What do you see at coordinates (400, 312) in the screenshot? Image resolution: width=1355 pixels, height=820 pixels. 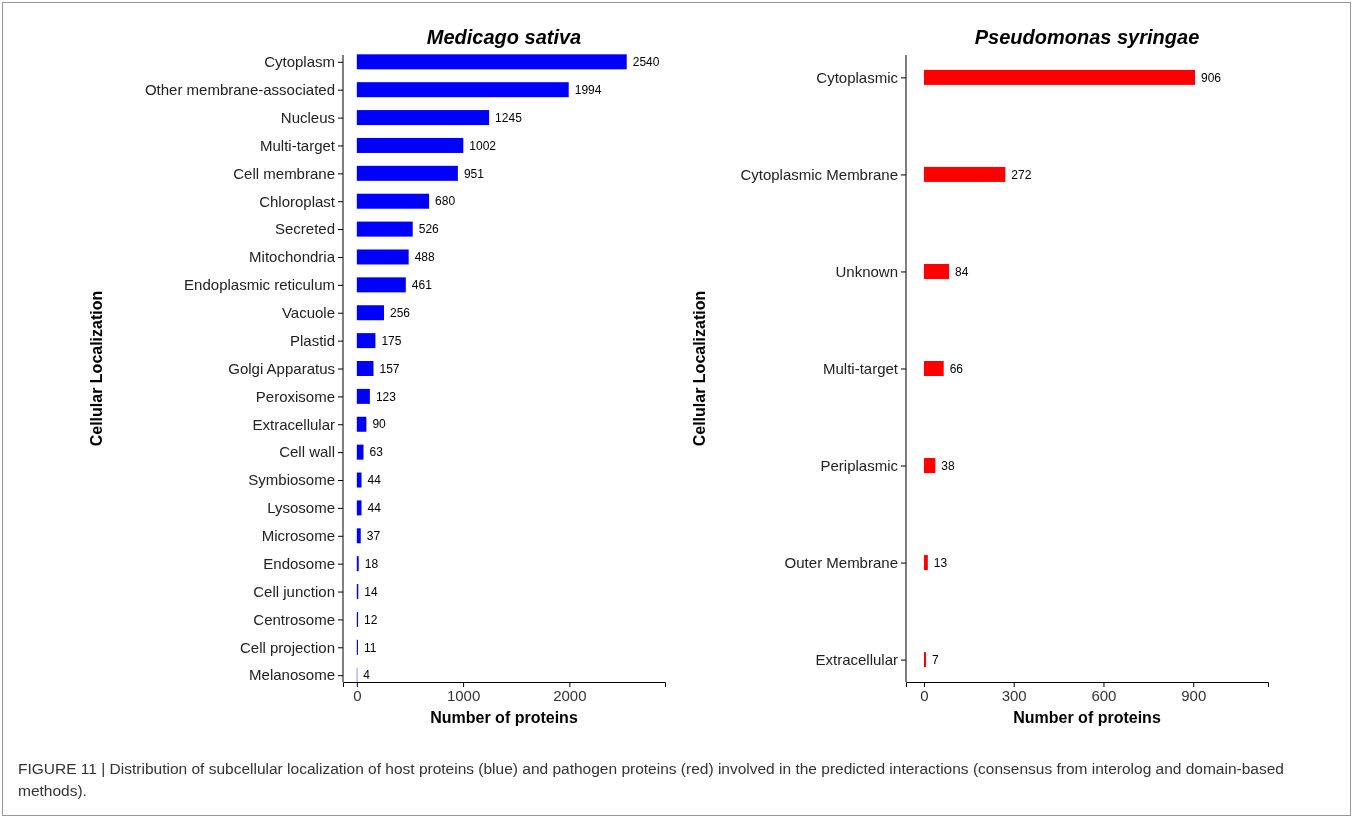 I see `data-label: 256` at bounding box center [400, 312].